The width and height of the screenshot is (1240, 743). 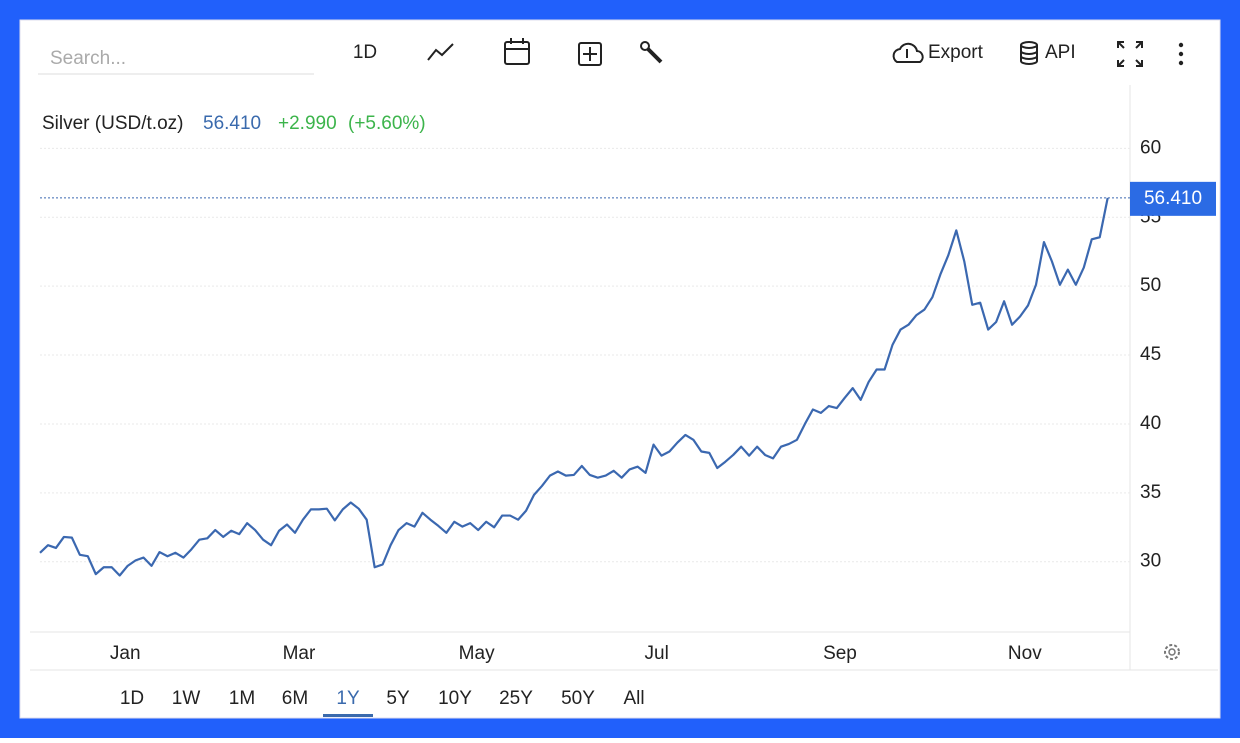 What do you see at coordinates (590, 54) in the screenshot?
I see `add-indicator-button` at bounding box center [590, 54].